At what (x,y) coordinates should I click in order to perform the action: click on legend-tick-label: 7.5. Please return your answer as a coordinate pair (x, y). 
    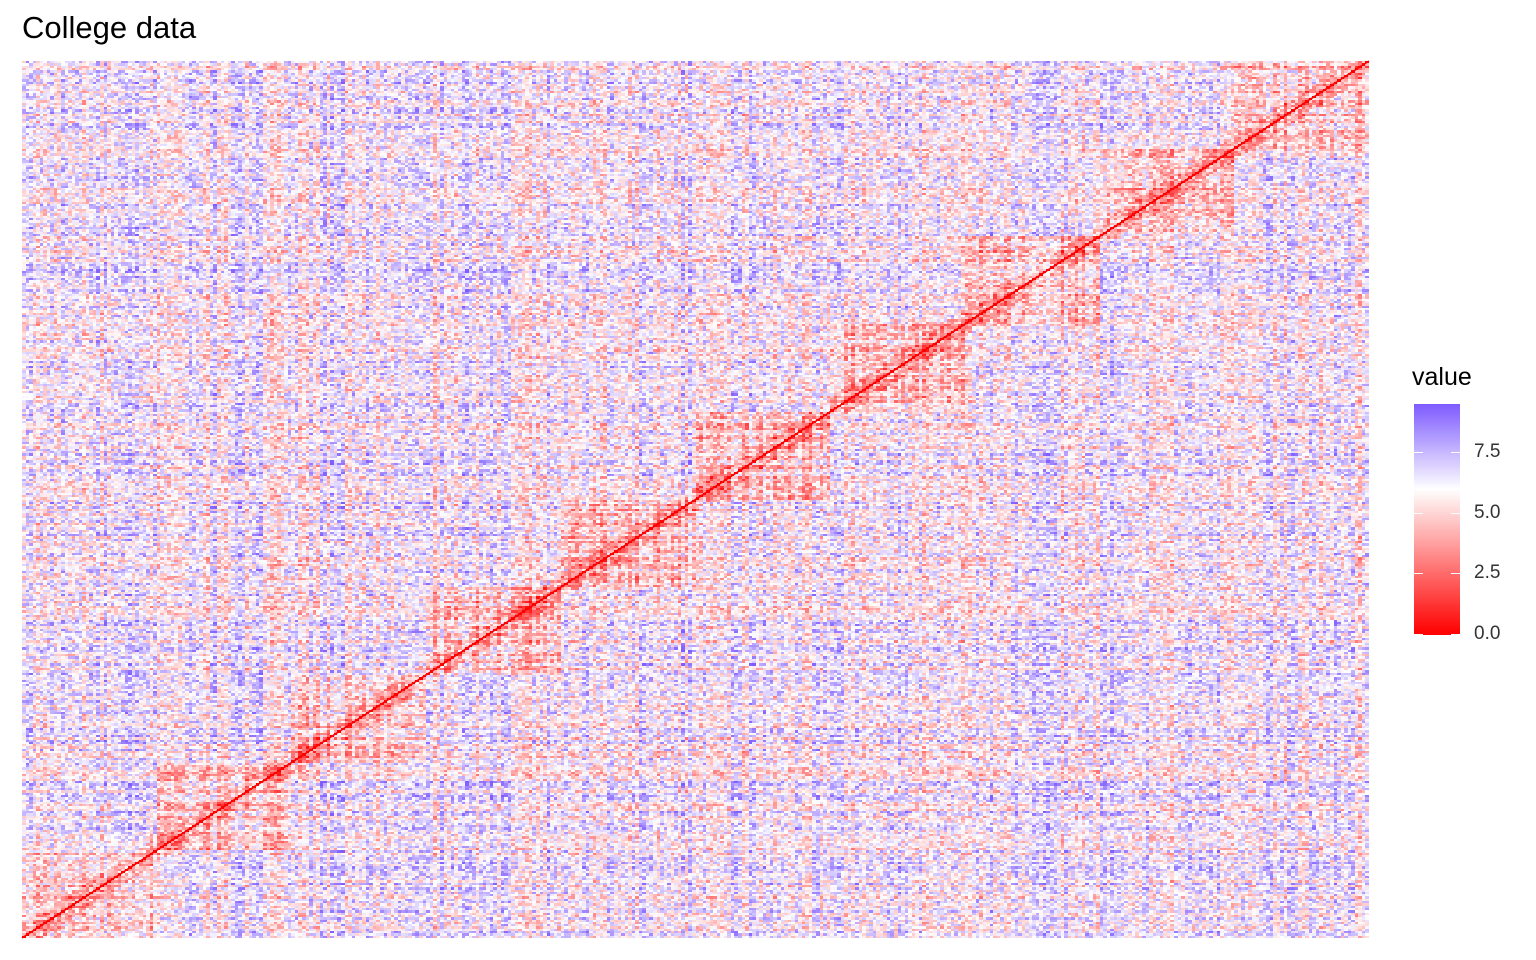
    Looking at the image, I should click on (1487, 452).